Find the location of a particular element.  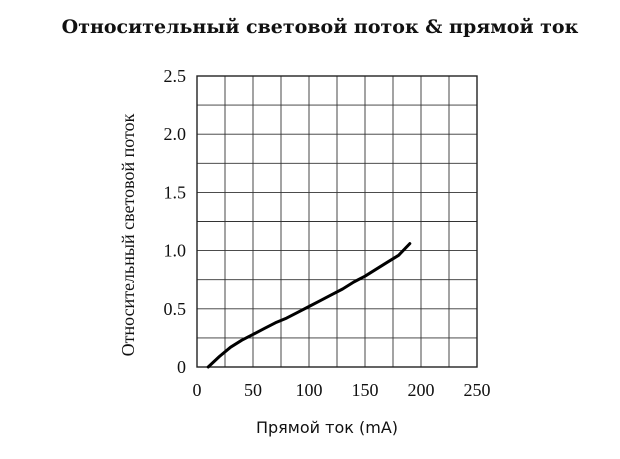

y-tick-label: 0 is located at coordinates (181, 367).